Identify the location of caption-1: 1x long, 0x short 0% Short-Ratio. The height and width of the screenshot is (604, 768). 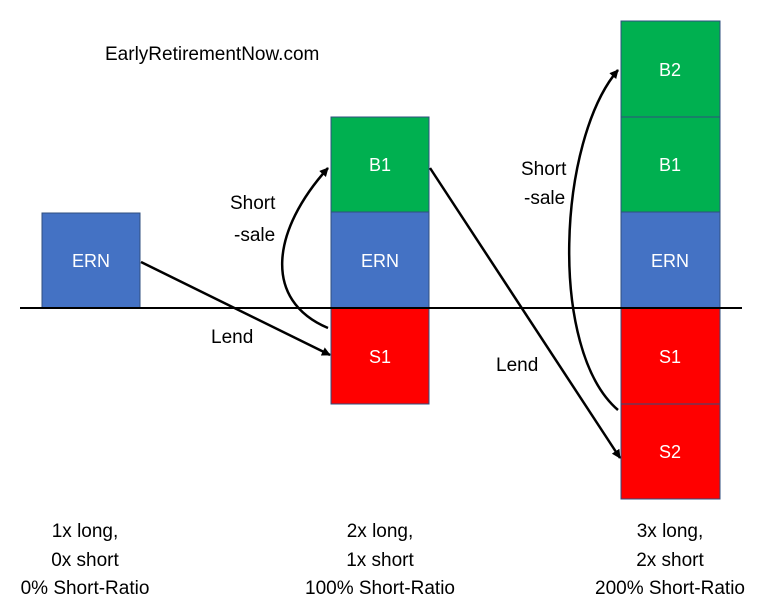
(85, 560).